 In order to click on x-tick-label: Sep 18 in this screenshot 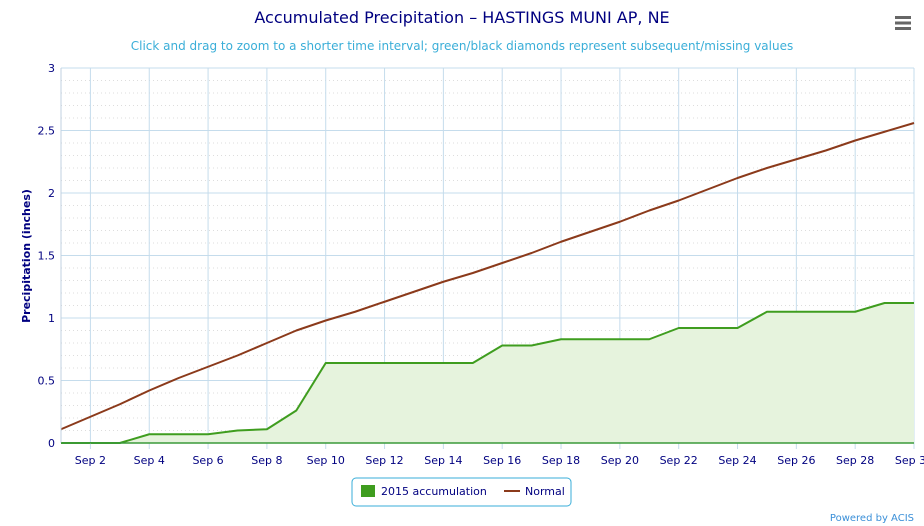, I will do `click(561, 460)`.